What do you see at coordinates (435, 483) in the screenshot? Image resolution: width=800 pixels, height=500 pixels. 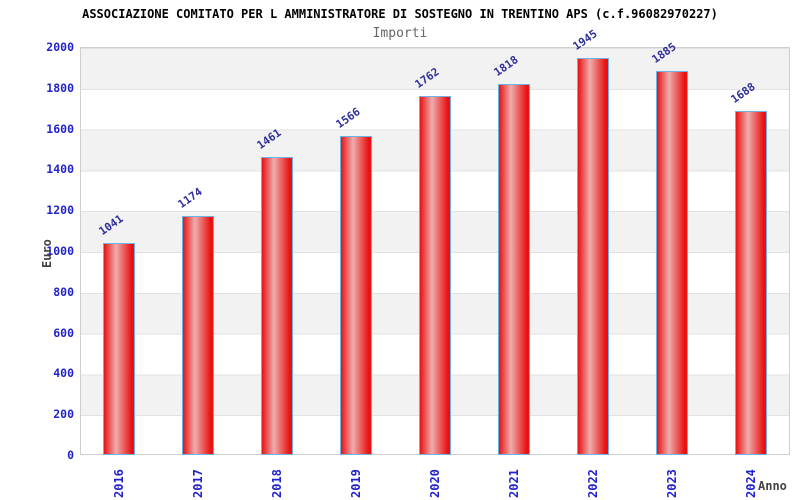 I see `x-tick-label: 2020` at bounding box center [435, 483].